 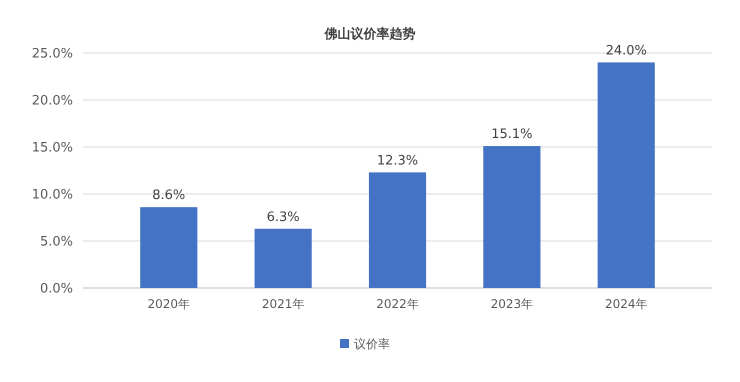 I want to click on x-tick-label: 2024年, so click(x=626, y=304).